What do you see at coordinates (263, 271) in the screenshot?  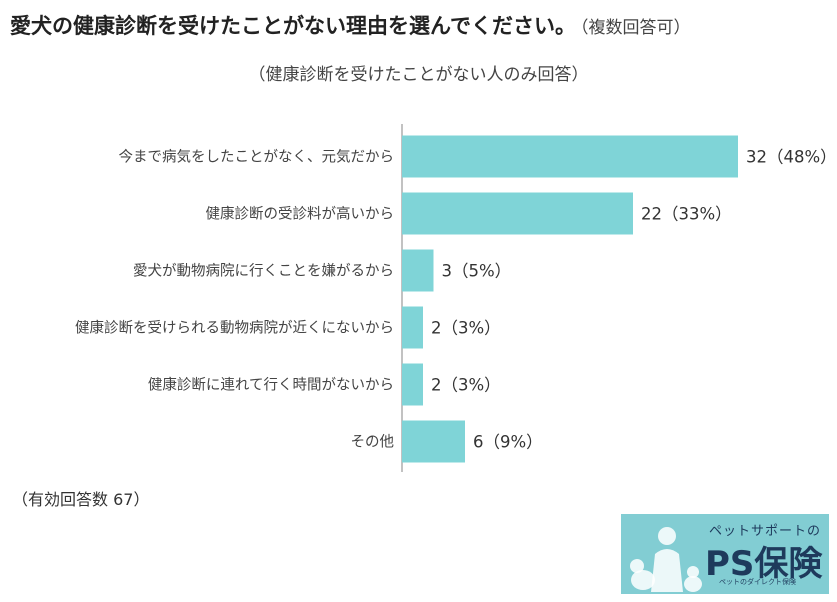 I see `category-label: 愛犬が動物病院に行くことを嫌がるから` at bounding box center [263, 271].